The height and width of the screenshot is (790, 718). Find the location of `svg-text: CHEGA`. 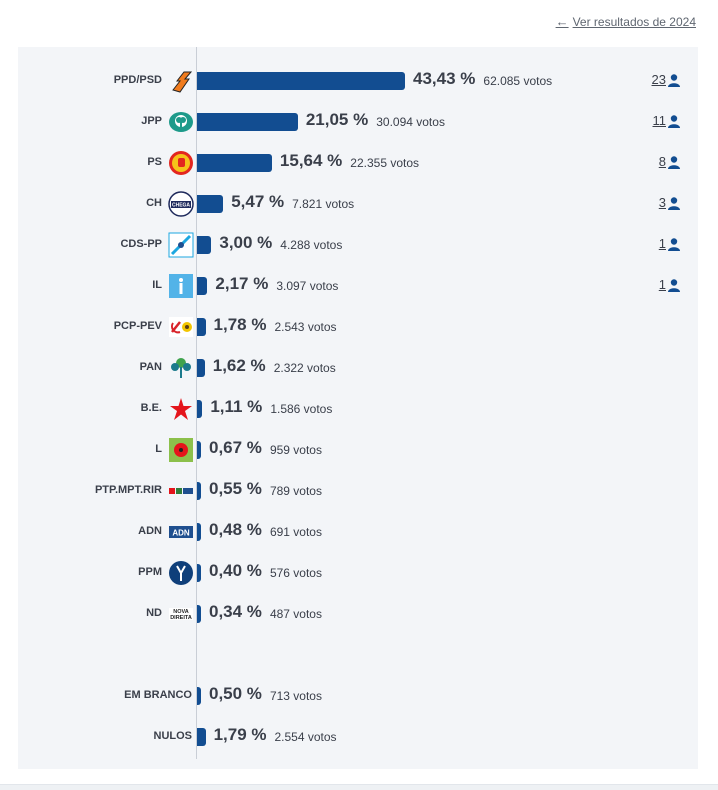

svg-text: CHEGA is located at coordinates (180, 205).